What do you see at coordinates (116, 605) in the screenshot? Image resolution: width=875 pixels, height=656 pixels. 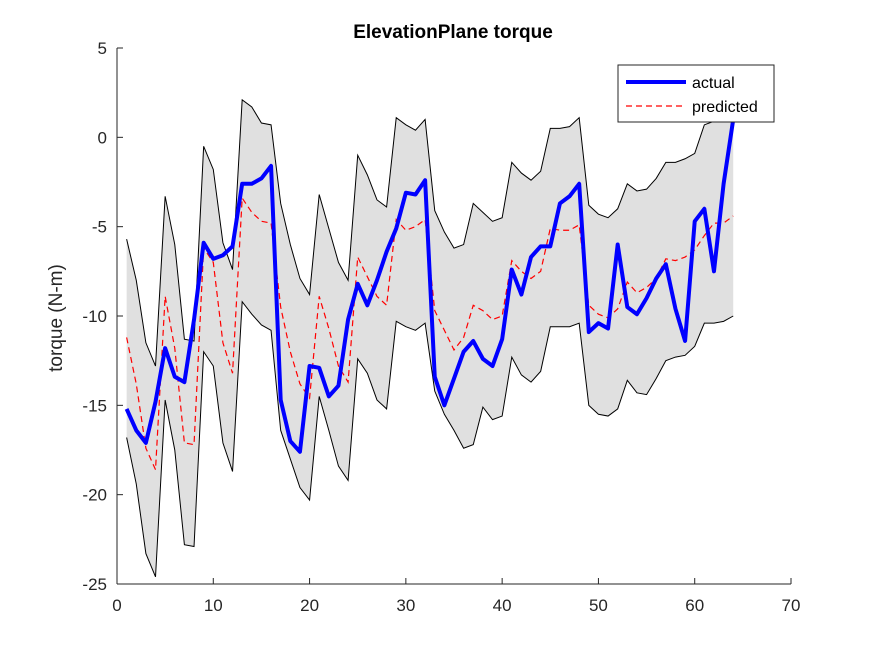 I see `x-tick-label: 0` at bounding box center [116, 605].